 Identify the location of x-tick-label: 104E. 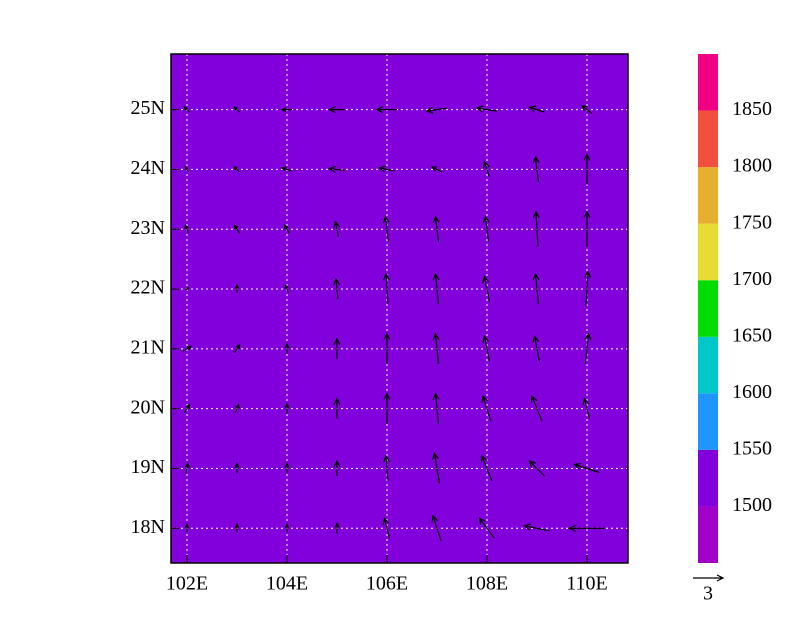
(287, 584).